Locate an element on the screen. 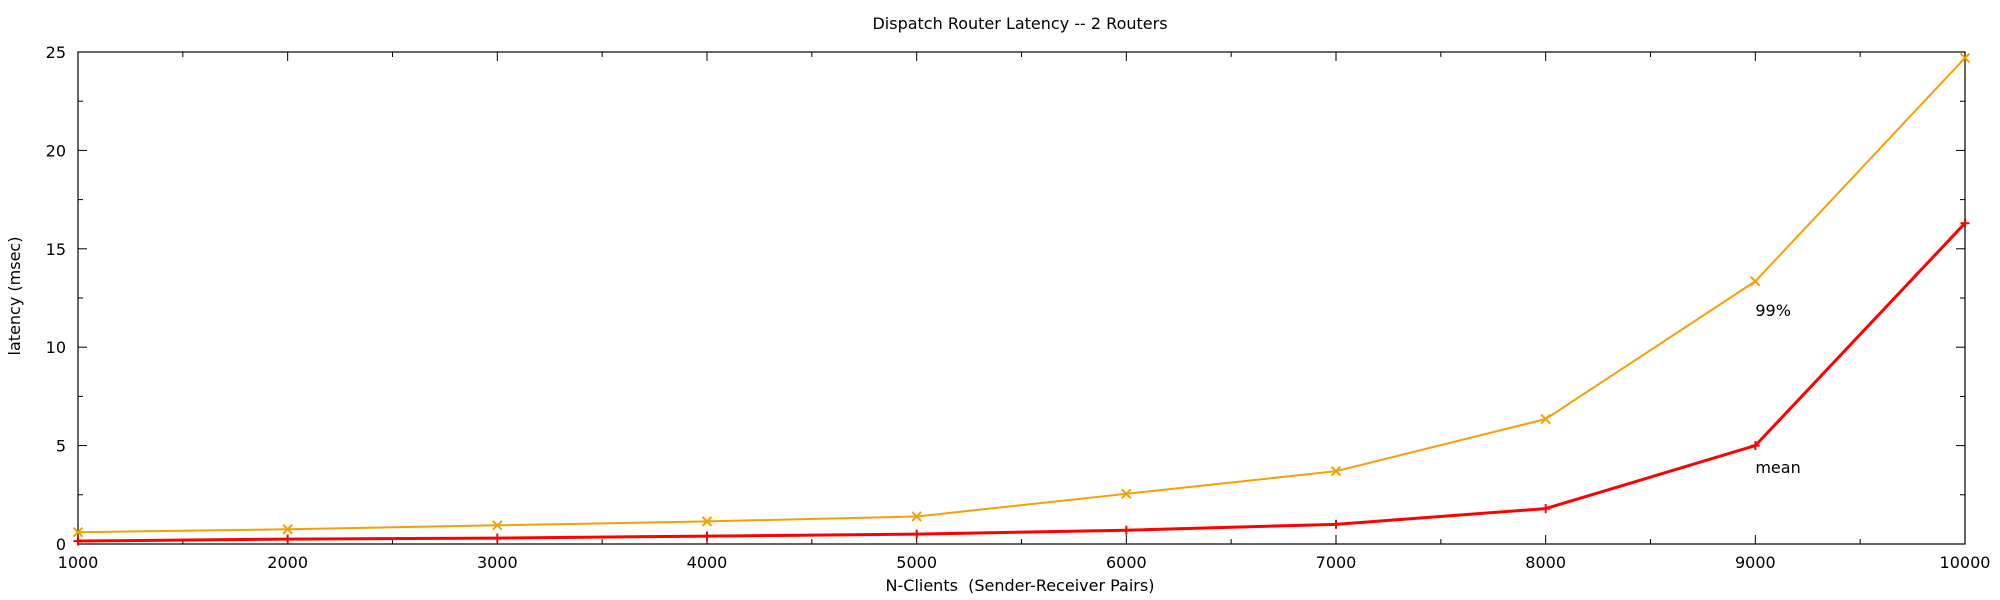 The image size is (2000, 600). y-tick-label: 25 is located at coordinates (56, 52).